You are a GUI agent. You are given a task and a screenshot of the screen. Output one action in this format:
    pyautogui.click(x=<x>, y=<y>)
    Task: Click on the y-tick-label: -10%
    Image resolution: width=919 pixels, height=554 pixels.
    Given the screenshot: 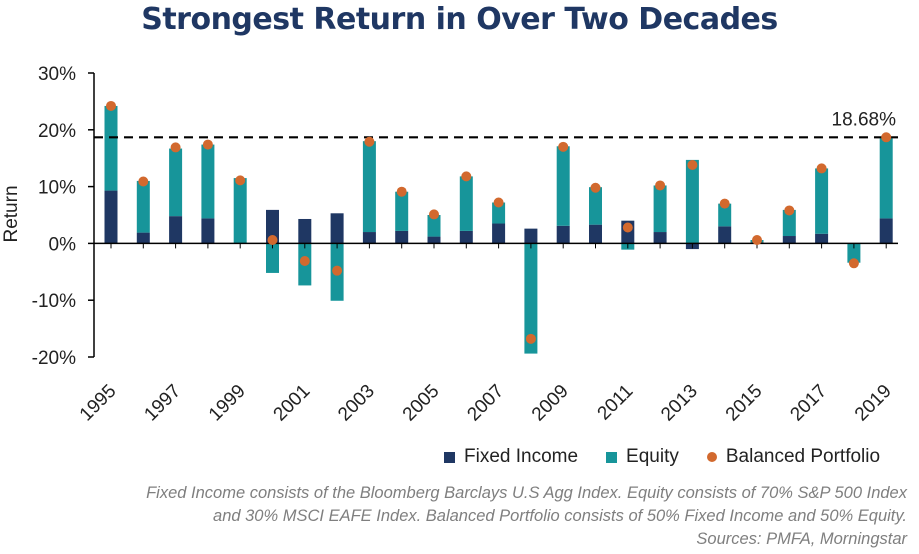 What is the action you would take?
    pyautogui.click(x=54, y=301)
    